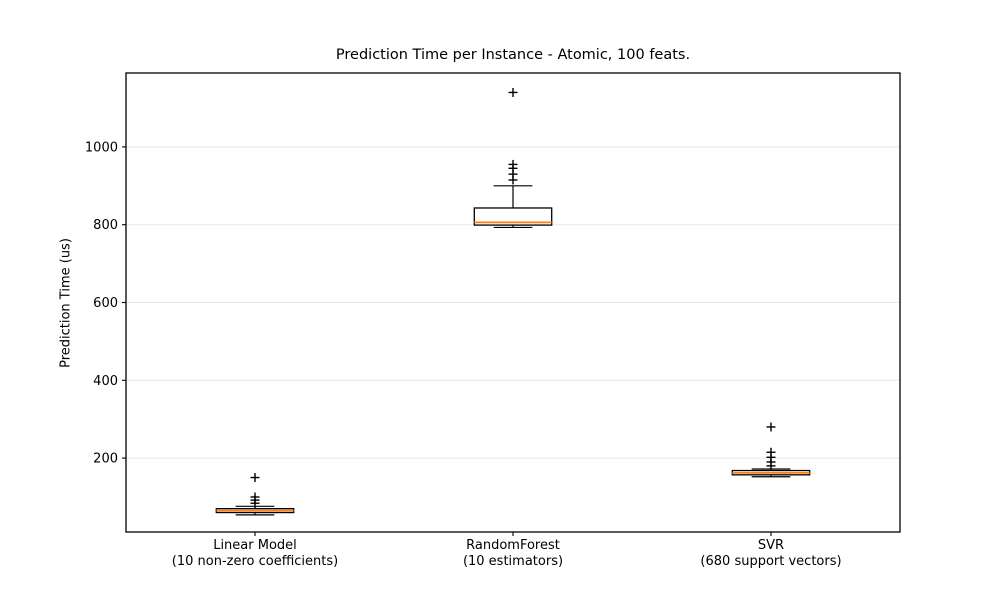 This screenshot has width=1000, height=600. I want to click on y-tick-label: 800, so click(105, 225).